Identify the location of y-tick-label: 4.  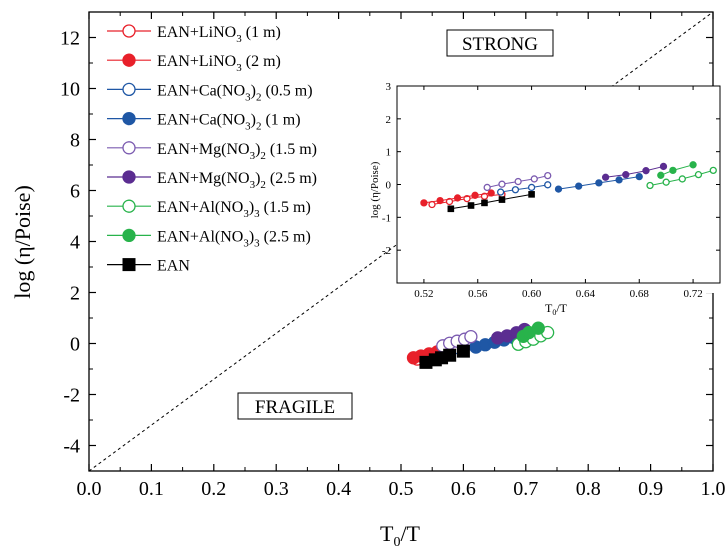
(75, 243).